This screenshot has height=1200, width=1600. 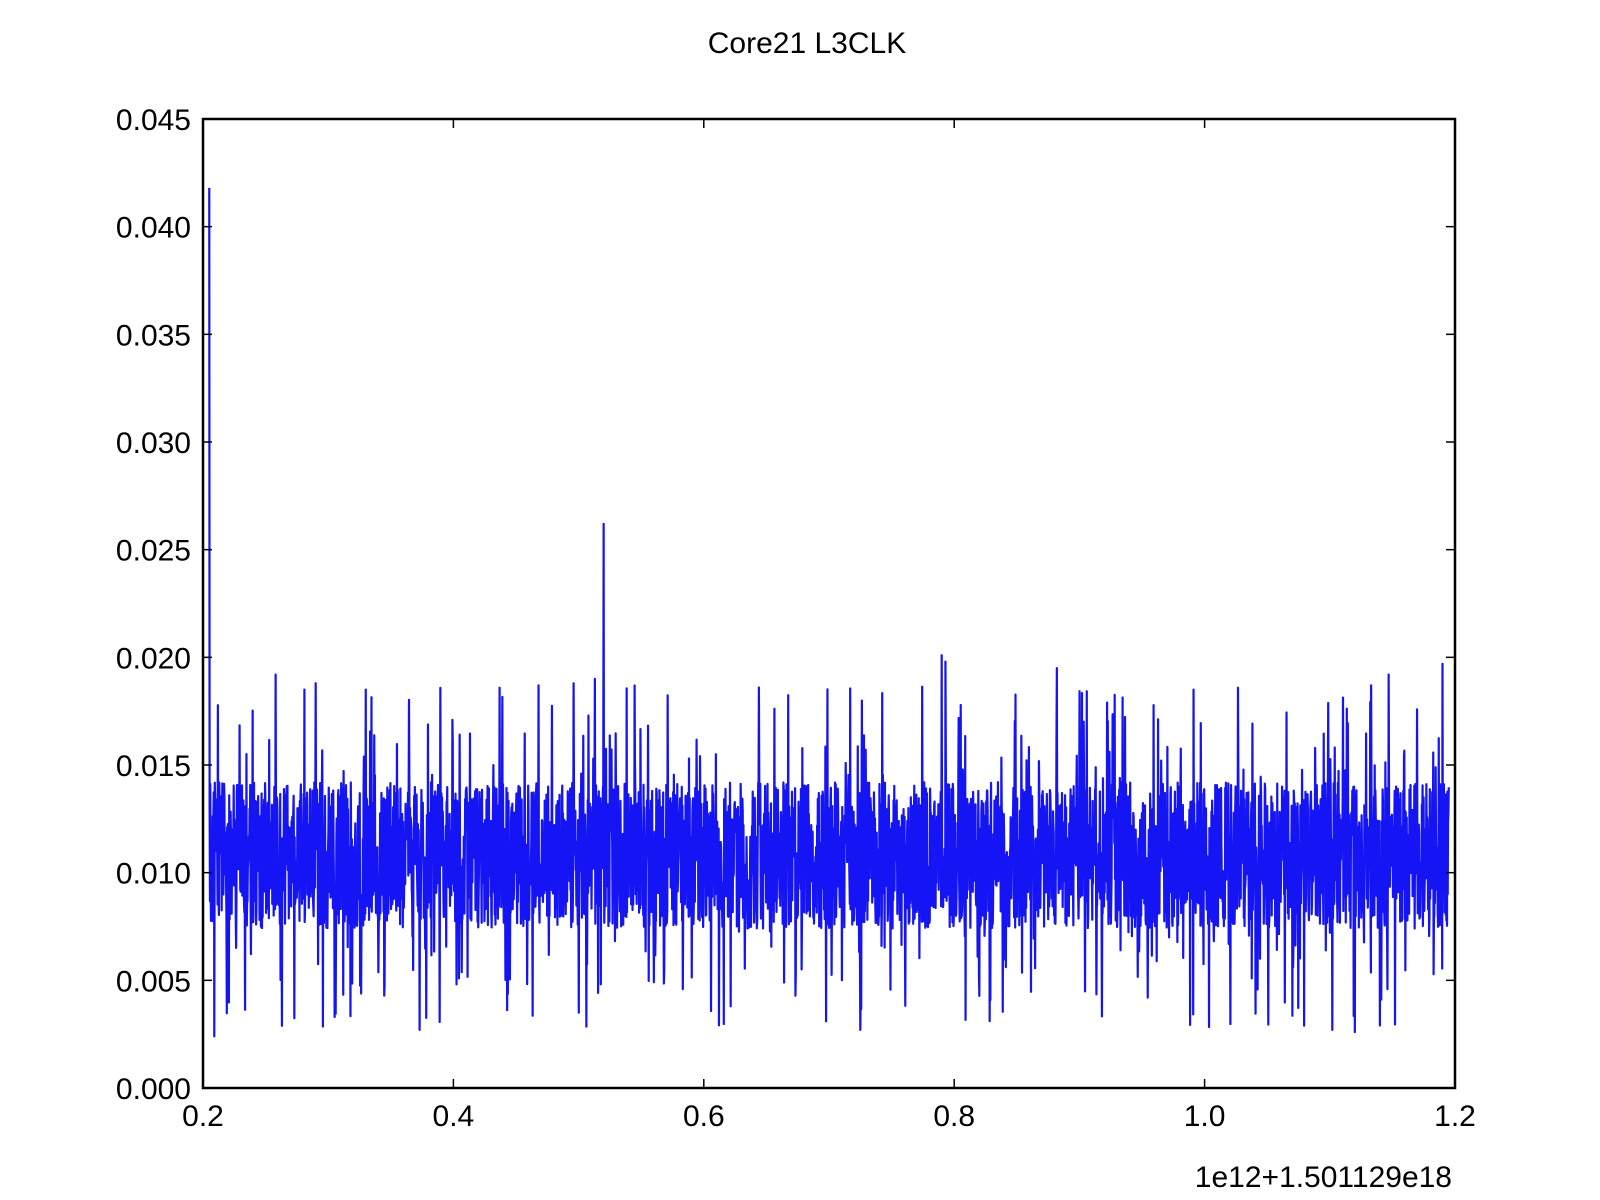 What do you see at coordinates (153, 120) in the screenshot?
I see `y-tick-label: 0.045` at bounding box center [153, 120].